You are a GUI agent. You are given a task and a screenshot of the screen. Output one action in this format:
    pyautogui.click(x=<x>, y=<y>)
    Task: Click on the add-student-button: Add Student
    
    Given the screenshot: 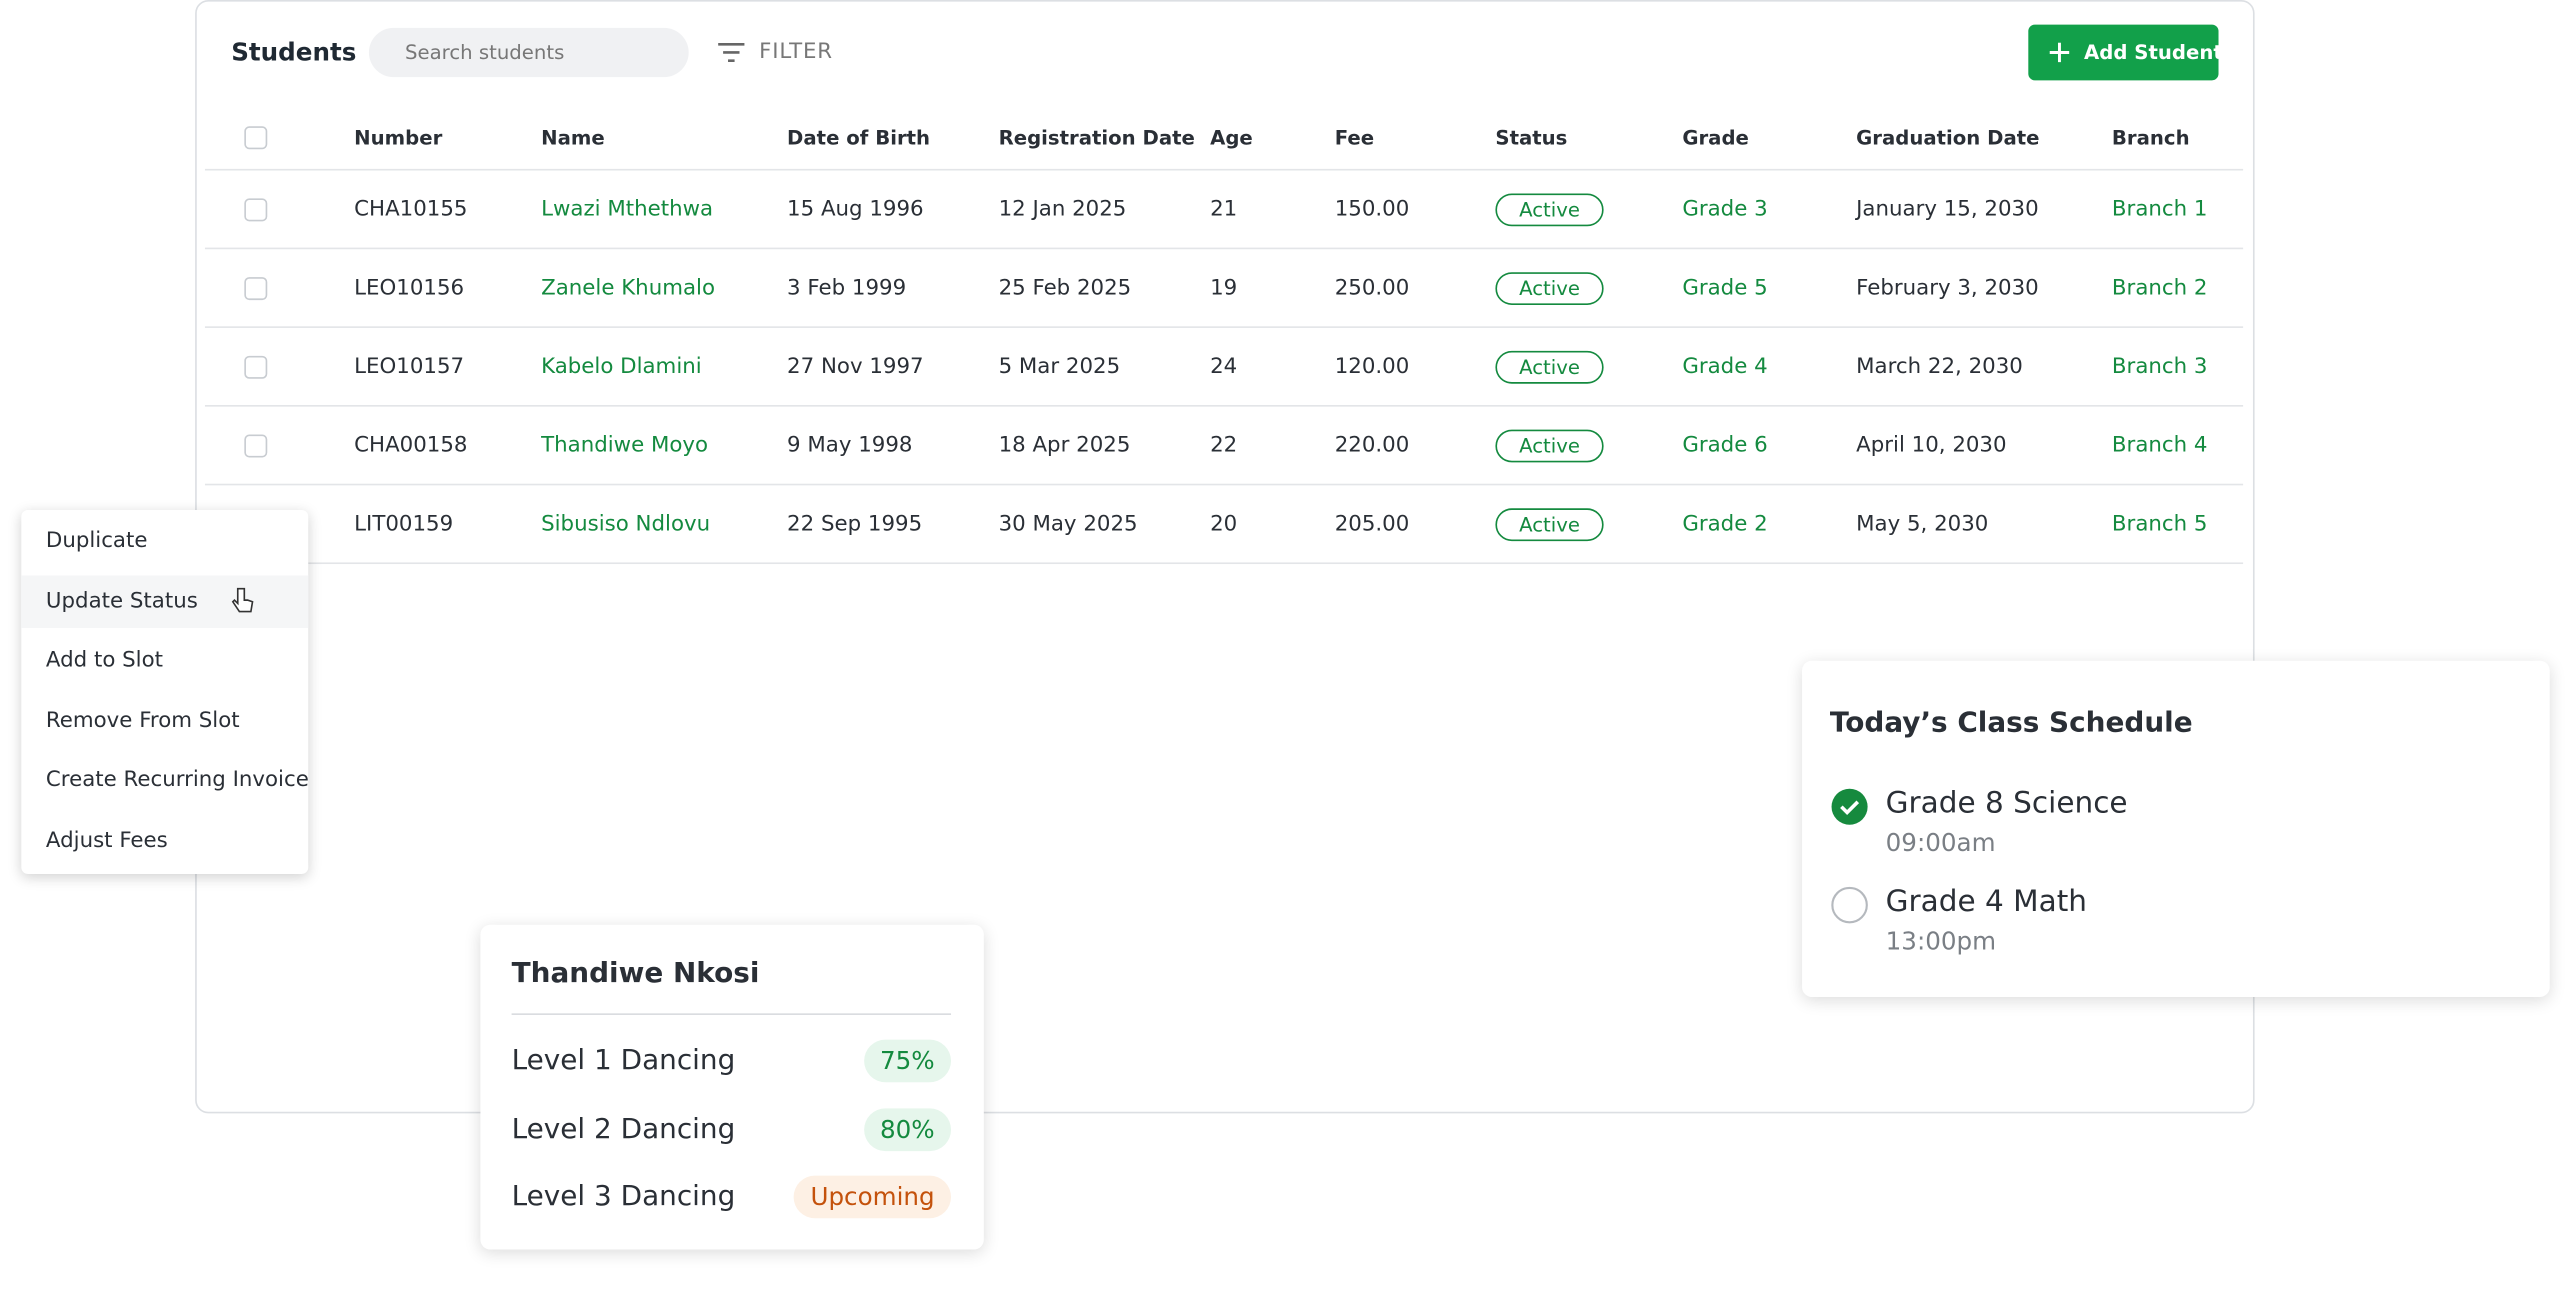 What is the action you would take?
    pyautogui.click(x=2125, y=52)
    